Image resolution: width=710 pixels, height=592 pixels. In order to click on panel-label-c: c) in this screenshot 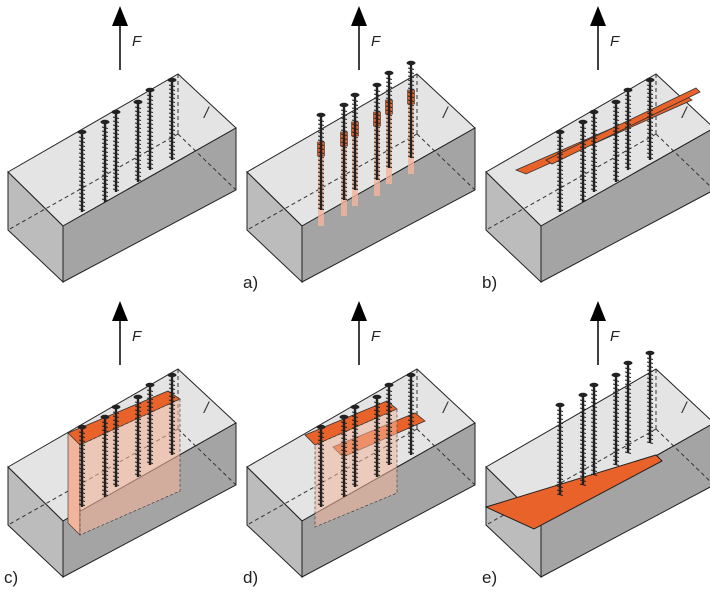, I will do `click(11, 577)`.